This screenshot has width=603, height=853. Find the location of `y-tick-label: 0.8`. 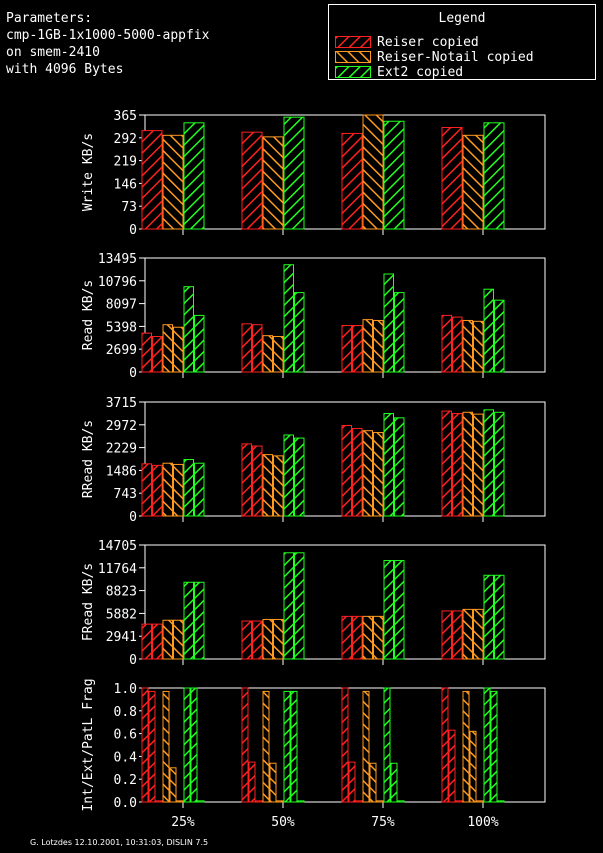

y-tick-label: 0.8 is located at coordinates (125, 712).